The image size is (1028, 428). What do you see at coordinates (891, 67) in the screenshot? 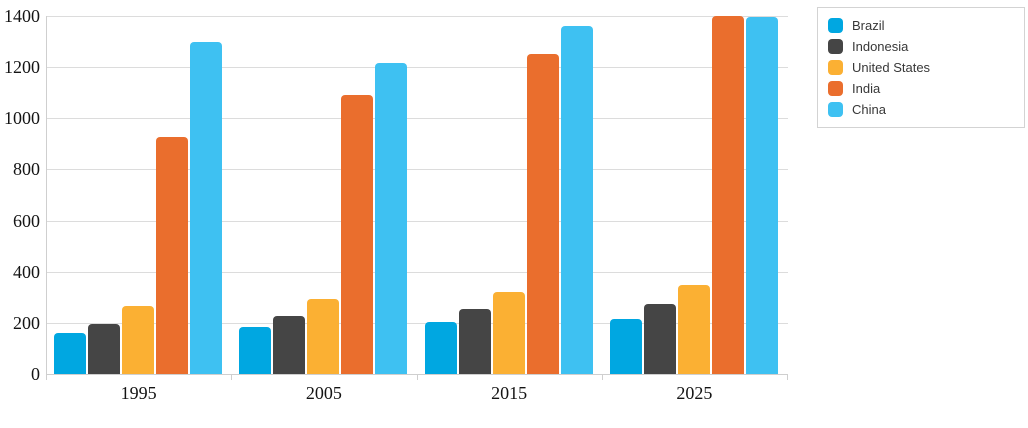
I see `legend-label: United States` at bounding box center [891, 67].